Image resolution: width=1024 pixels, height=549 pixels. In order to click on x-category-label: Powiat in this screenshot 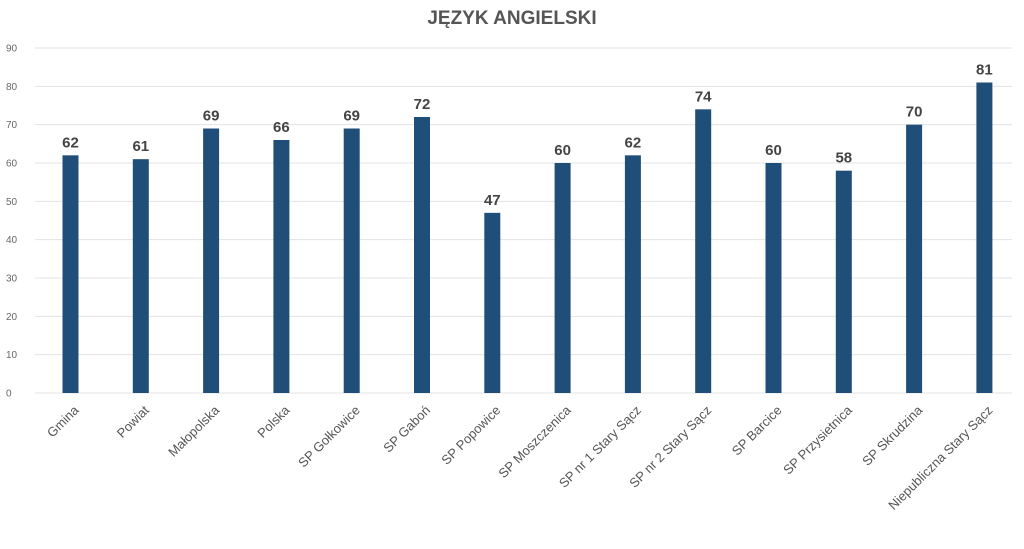, I will do `click(133, 421)`.